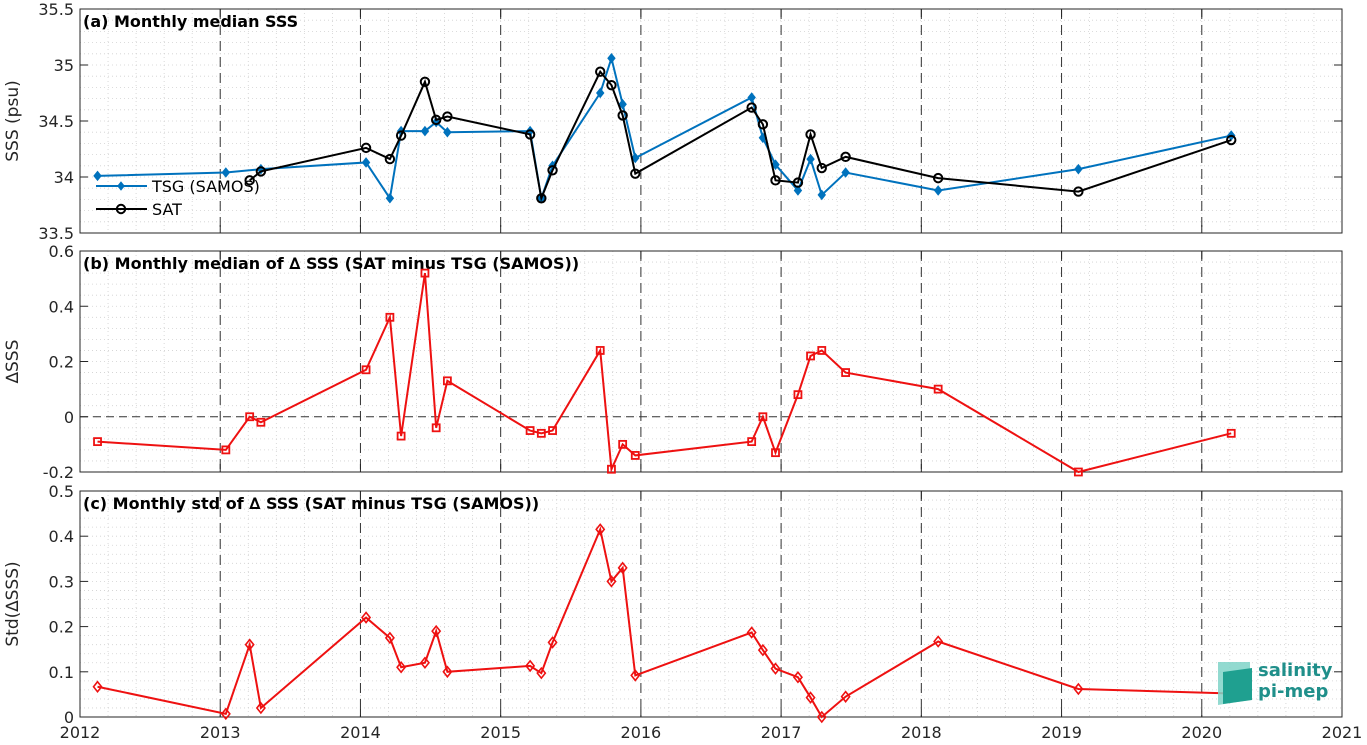 The width and height of the screenshot is (1367, 745). What do you see at coordinates (13, 362) in the screenshot?
I see `y-axis-label: ∆SSS` at bounding box center [13, 362].